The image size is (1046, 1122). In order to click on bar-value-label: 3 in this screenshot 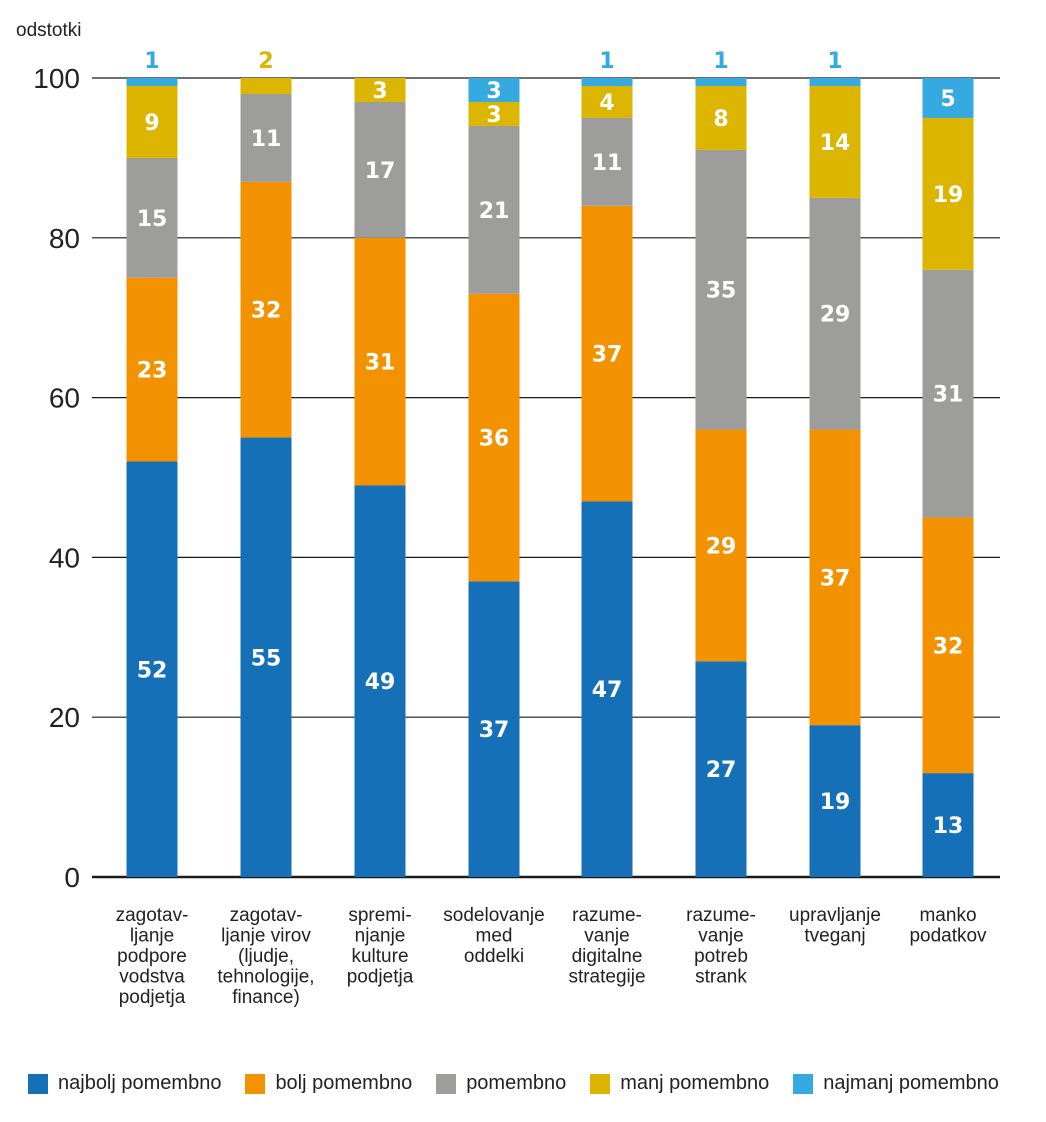, I will do `click(493, 115)`.